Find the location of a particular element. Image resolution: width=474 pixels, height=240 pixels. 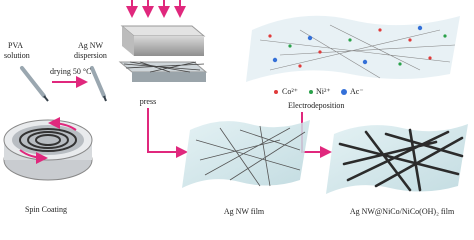

ag-nw-film is located at coordinates (246, 154).